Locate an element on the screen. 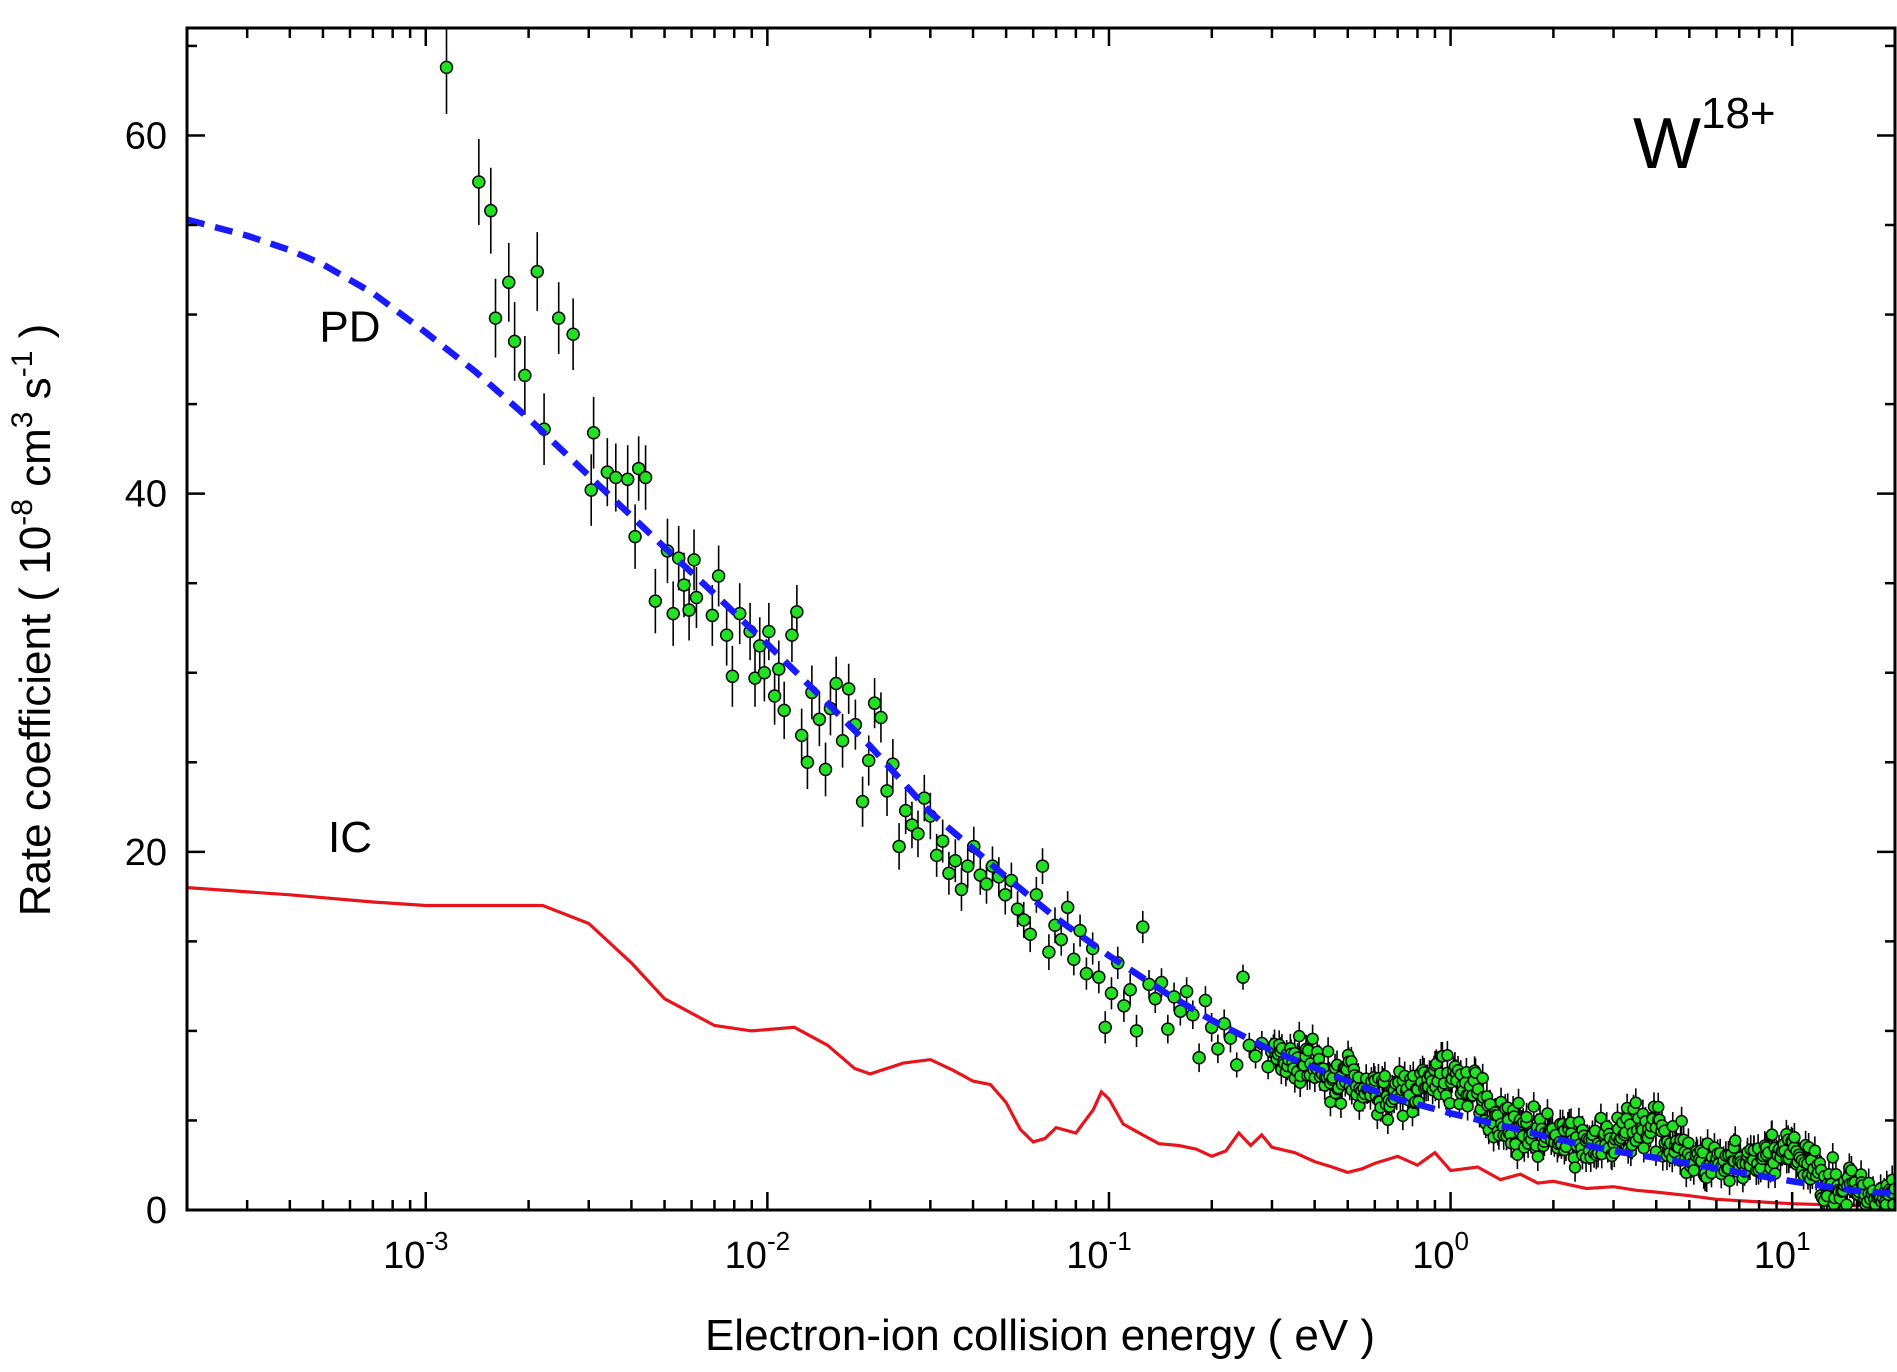 The image size is (1897, 1372). y-tick-label: 20 is located at coordinates (146, 853).